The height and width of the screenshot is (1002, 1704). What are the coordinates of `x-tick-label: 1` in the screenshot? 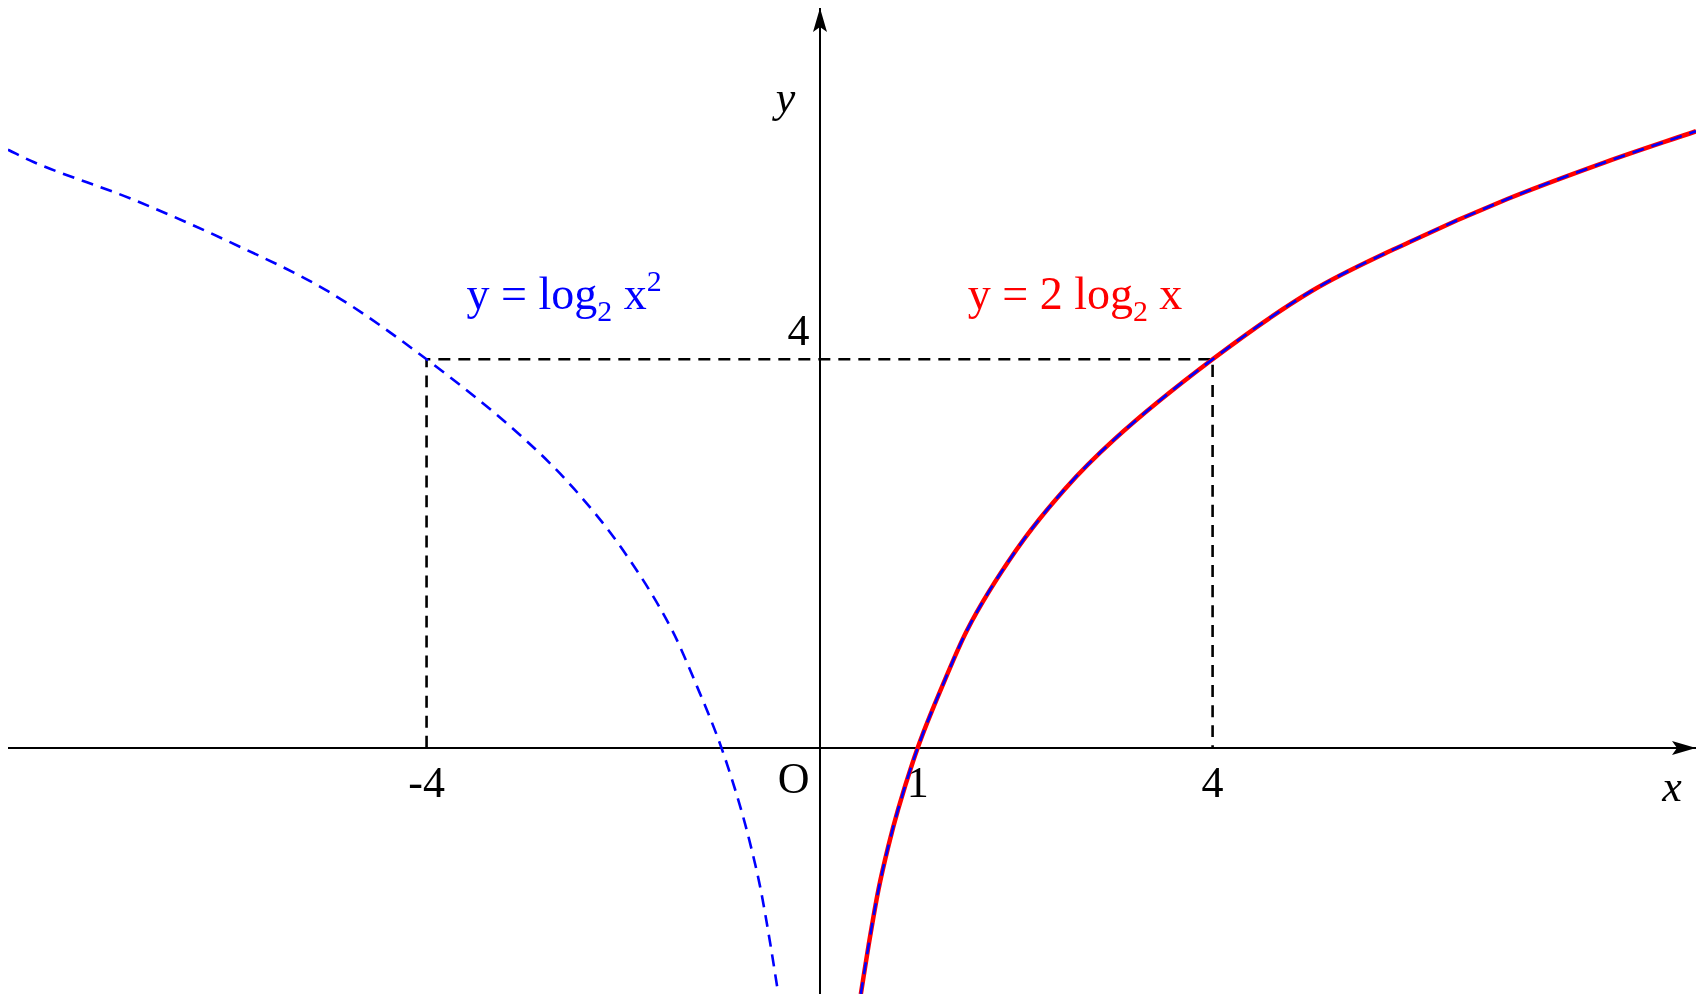 It's located at (917, 783).